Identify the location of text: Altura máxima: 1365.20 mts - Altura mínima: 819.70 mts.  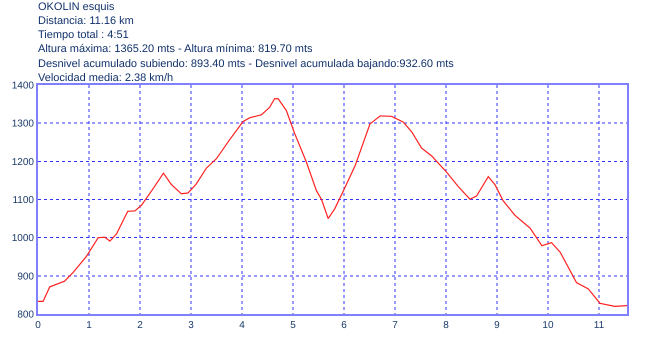
(175, 49).